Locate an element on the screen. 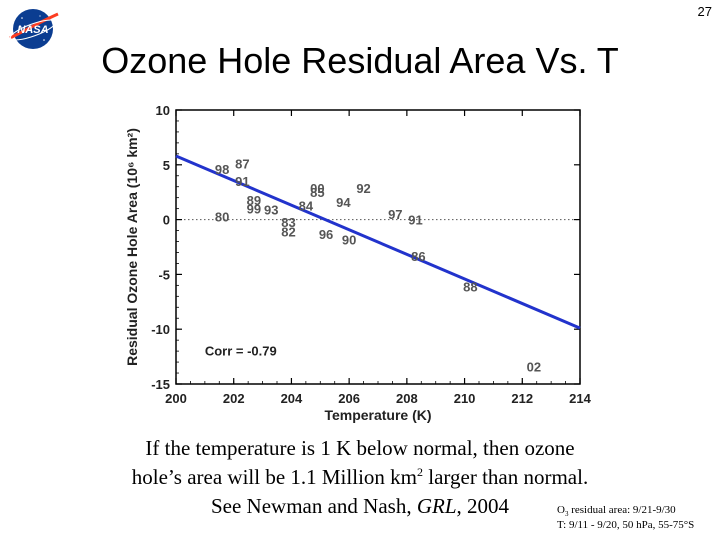  y-tick-label: -15 is located at coordinates (160, 384).